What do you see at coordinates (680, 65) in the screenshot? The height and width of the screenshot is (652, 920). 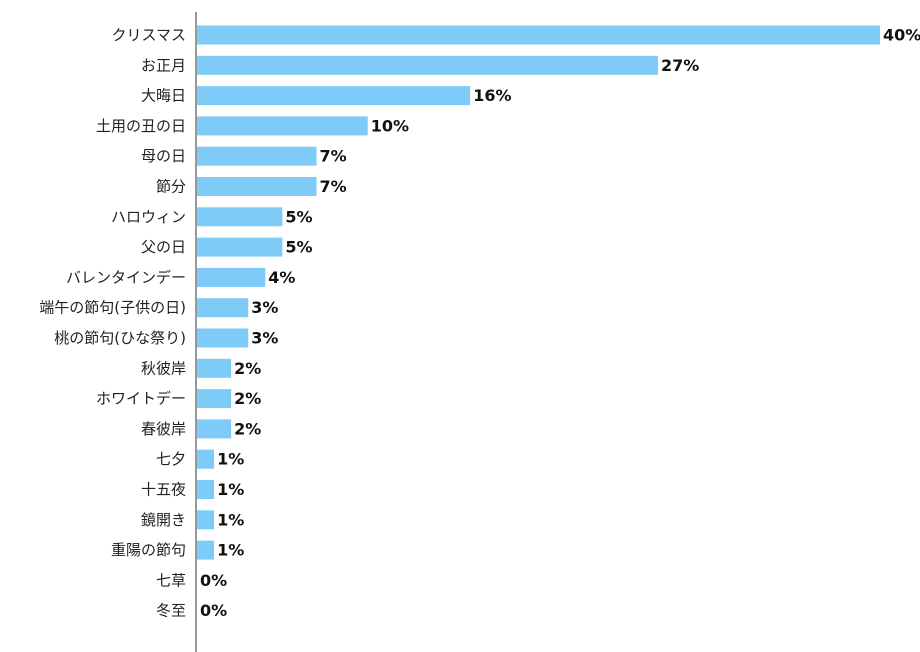 I see `value-label: 27%` at bounding box center [680, 65].